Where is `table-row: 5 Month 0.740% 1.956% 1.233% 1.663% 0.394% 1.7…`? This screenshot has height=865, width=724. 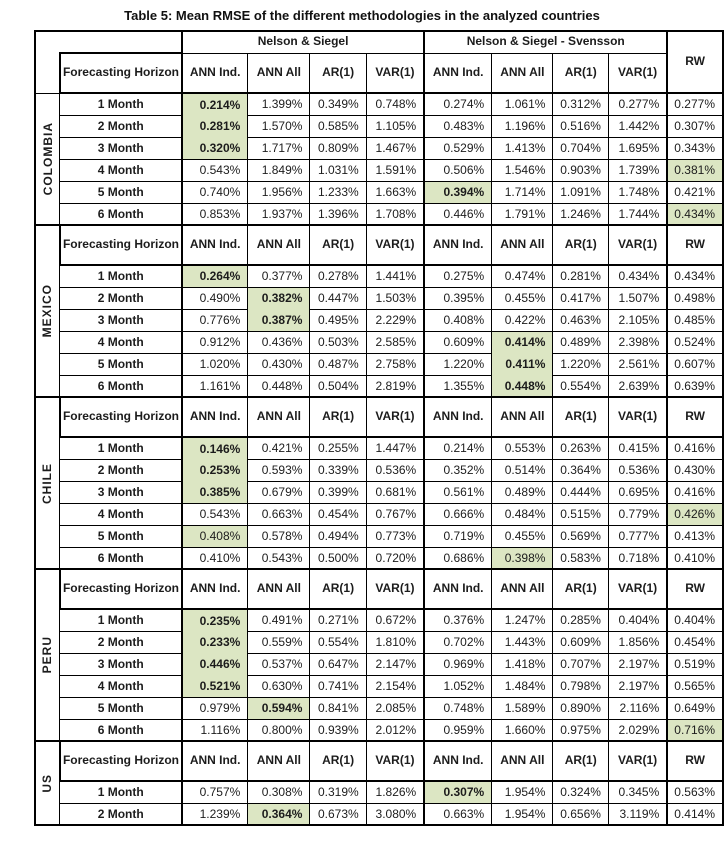
table-row: 5 Month 0.740% 1.956% 1.233% 1.663% 0.394% 1.7… is located at coordinates (379, 192).